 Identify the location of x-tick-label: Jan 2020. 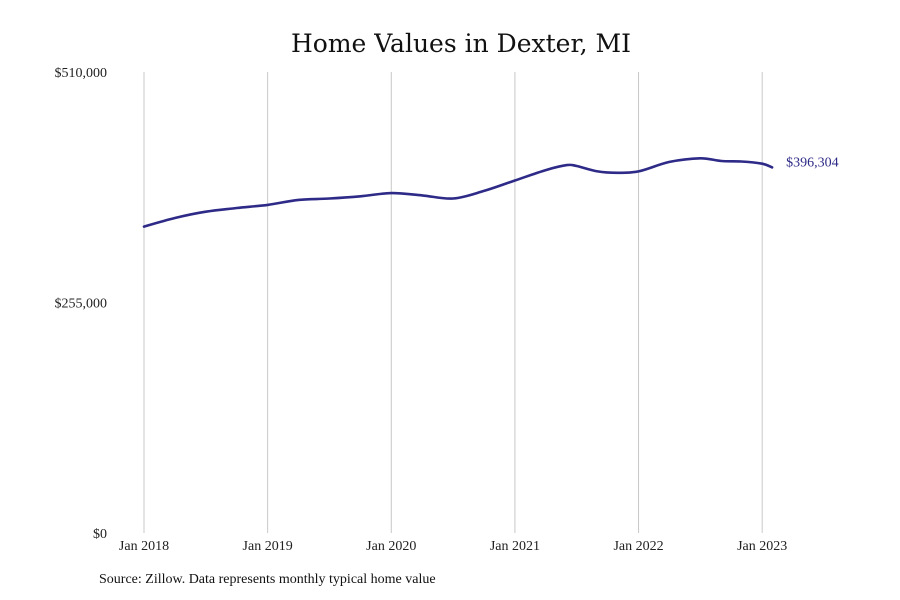
(391, 546).